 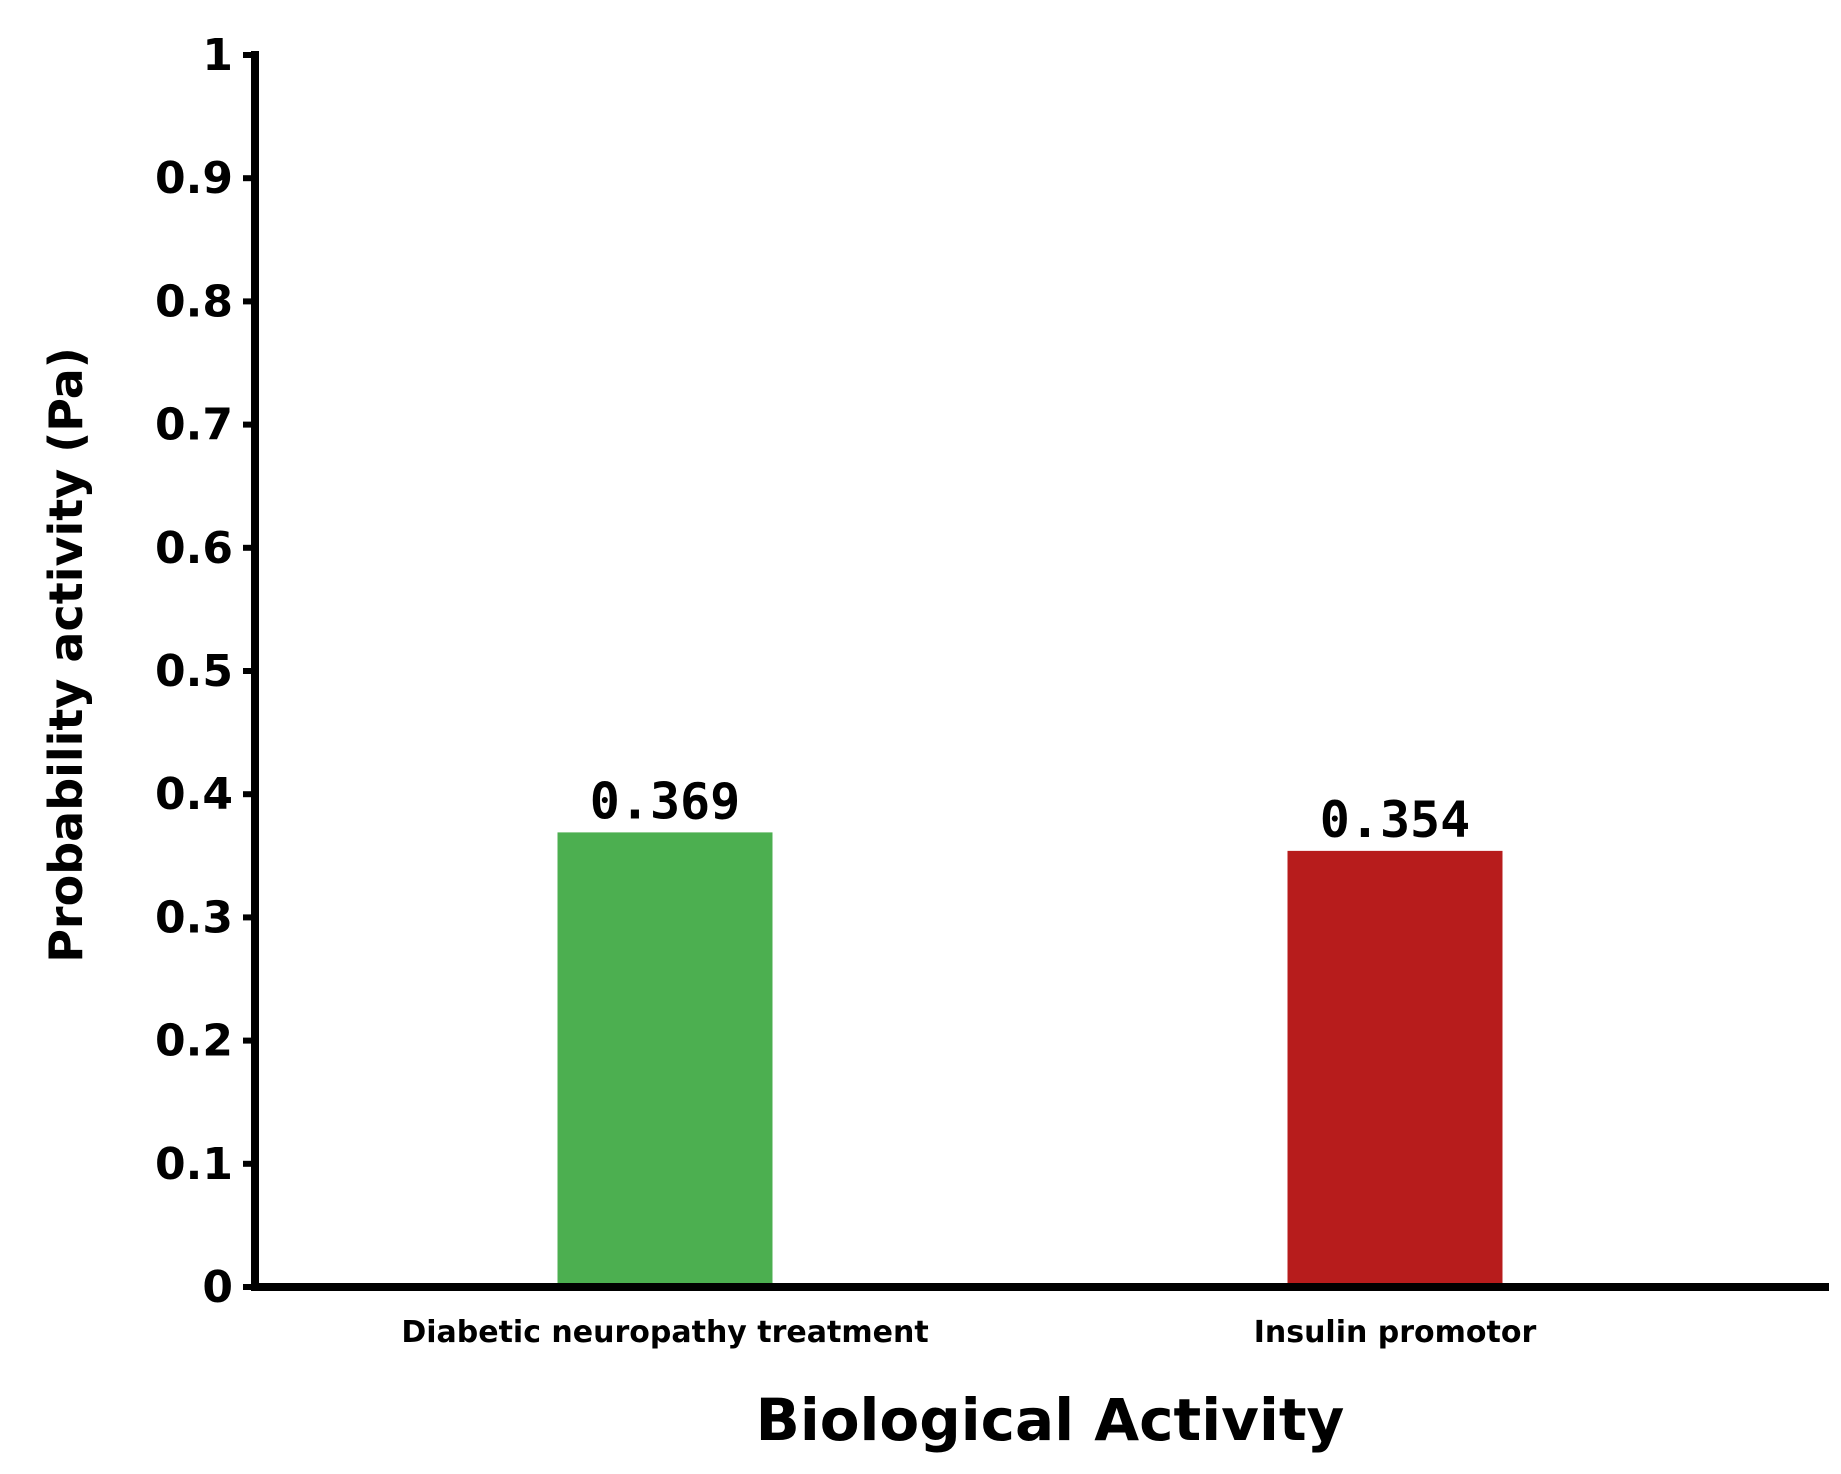 What do you see at coordinates (194, 1041) in the screenshot?
I see `y-tick-label: 0.2` at bounding box center [194, 1041].